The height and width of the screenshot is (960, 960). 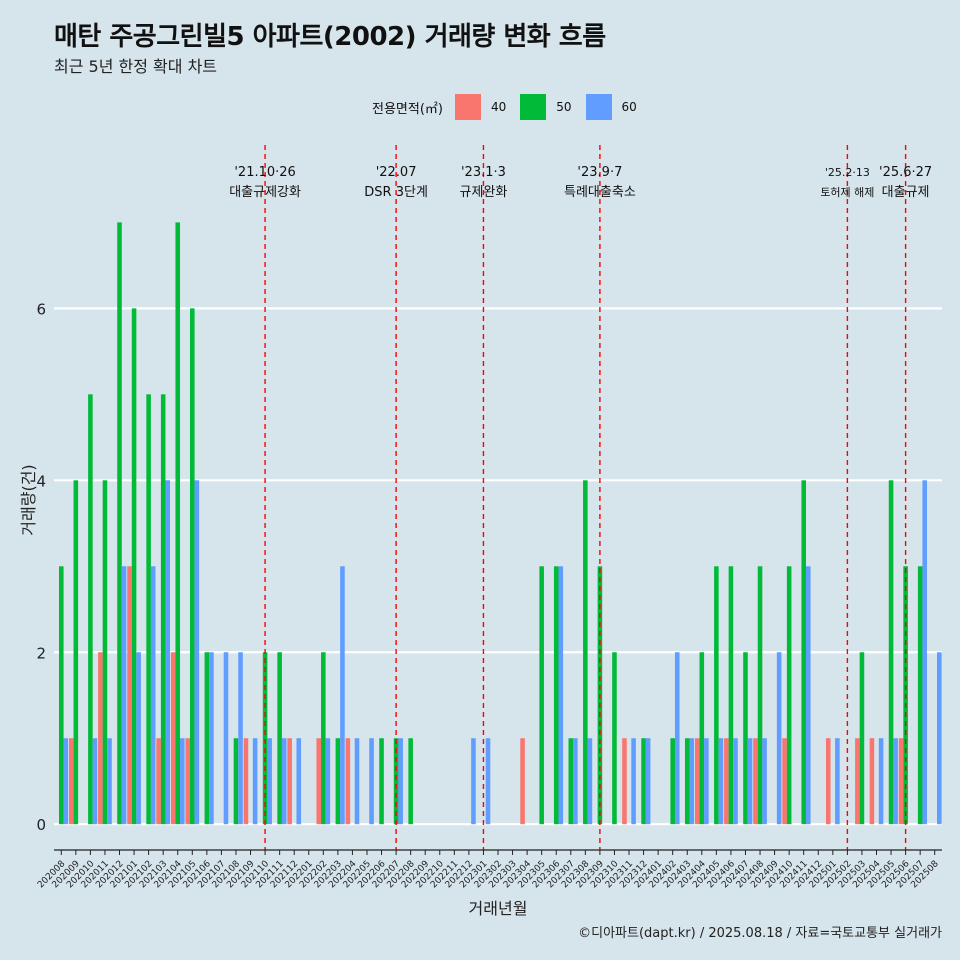 I want to click on y-axis-label: 거래량(건), so click(x=28, y=499).